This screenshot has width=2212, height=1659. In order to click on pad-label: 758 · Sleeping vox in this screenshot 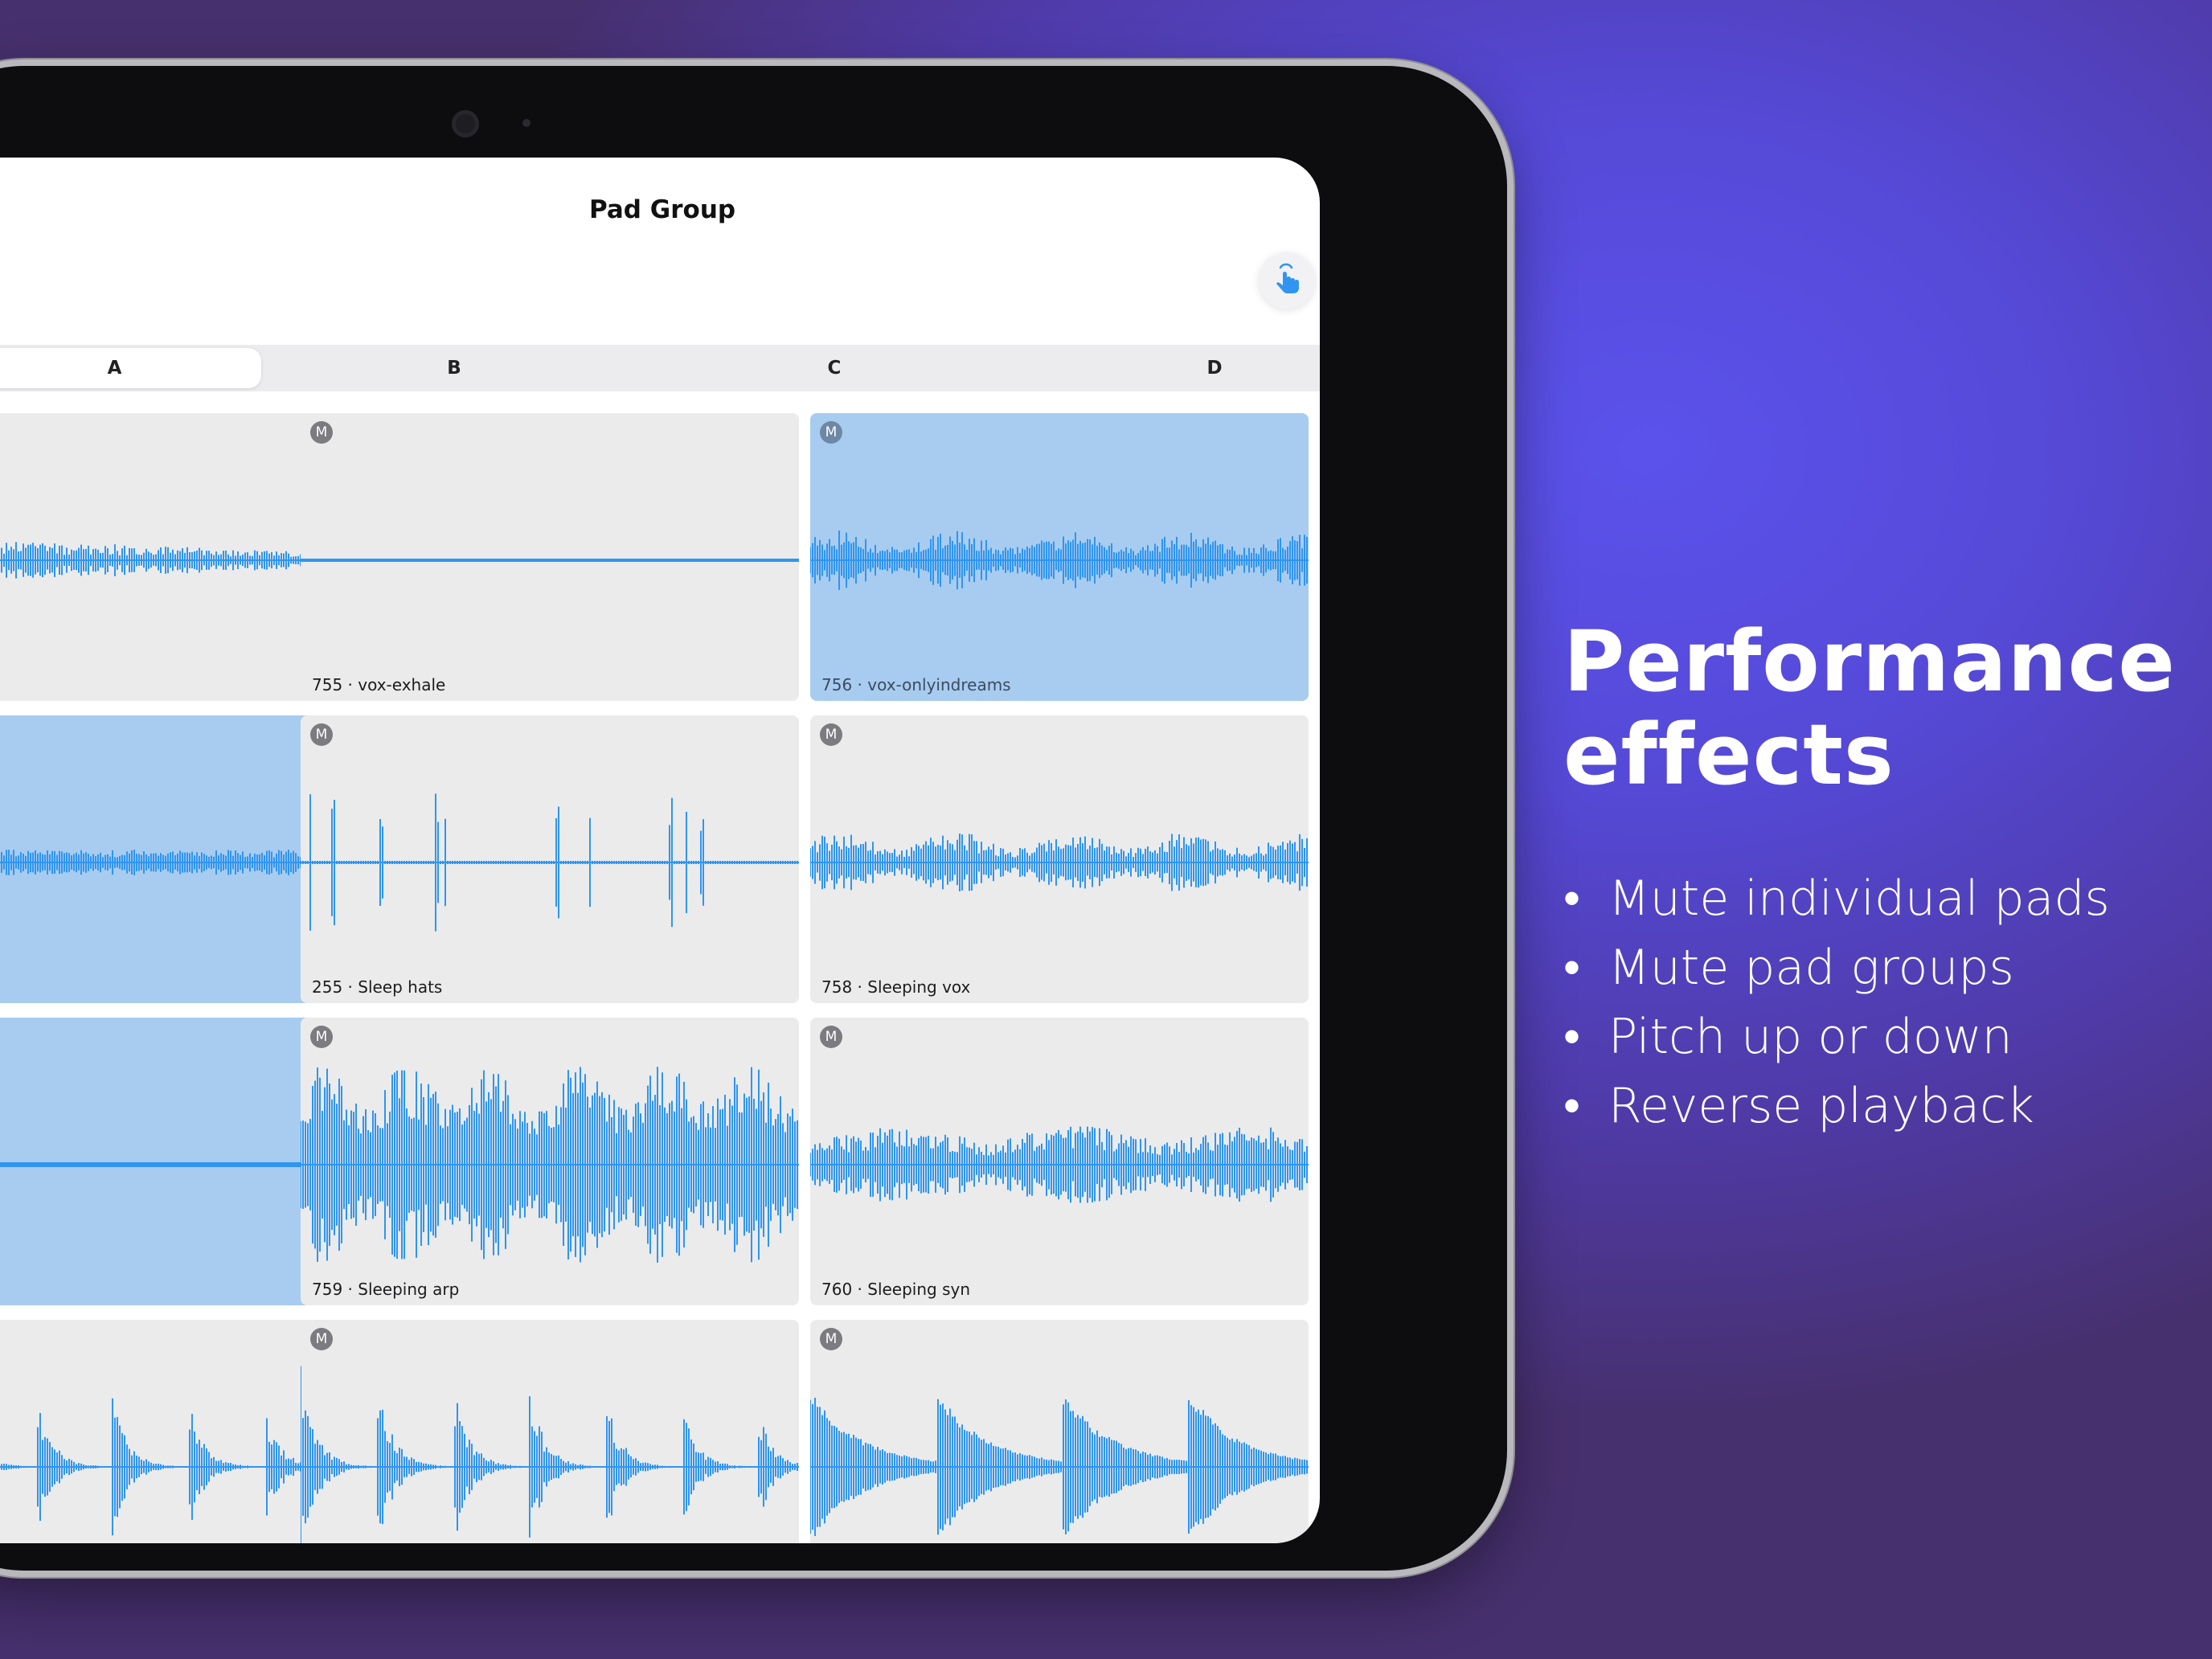, I will do `click(896, 987)`.